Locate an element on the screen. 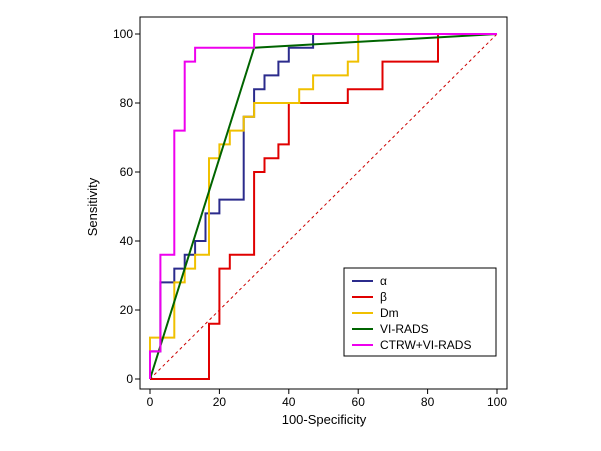 The image size is (601, 451). legend-label-4: CTRW+VI-RADS is located at coordinates (425, 345).